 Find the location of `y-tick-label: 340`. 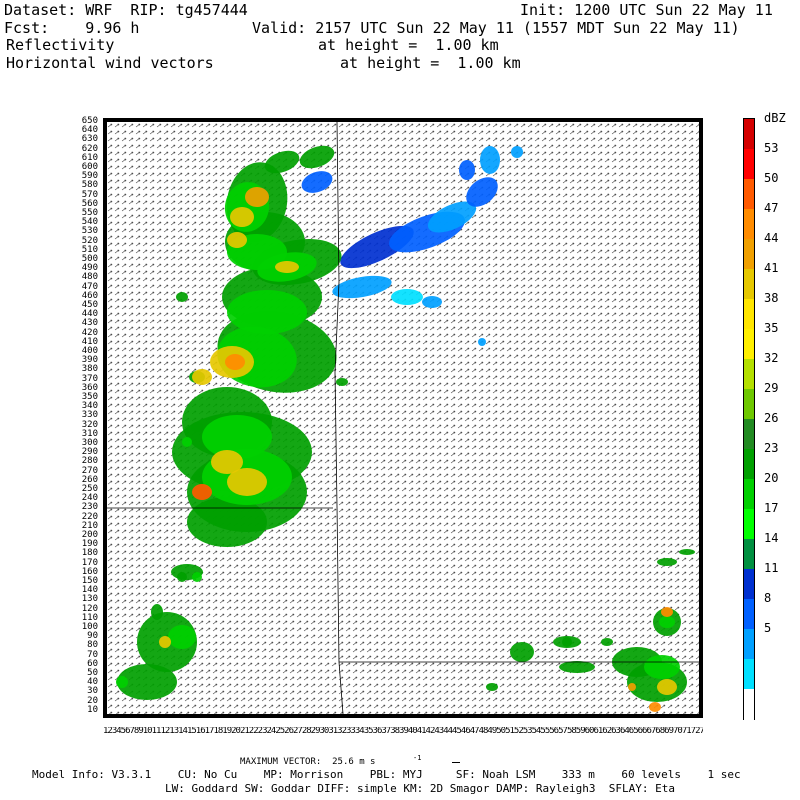

y-tick-label: 340 is located at coordinates (89, 406).